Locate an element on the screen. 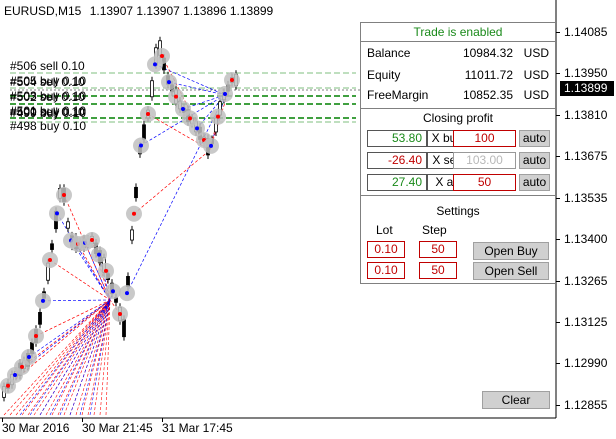 The height and width of the screenshot is (439, 616). equity-value: 11011.72 is located at coordinates (488, 75).